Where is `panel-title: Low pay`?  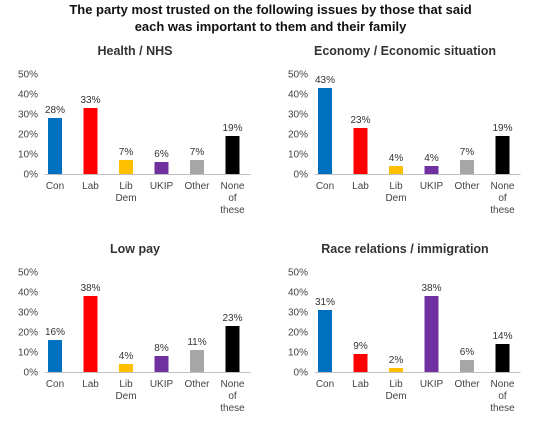
panel-title: Low pay is located at coordinates (135, 249).